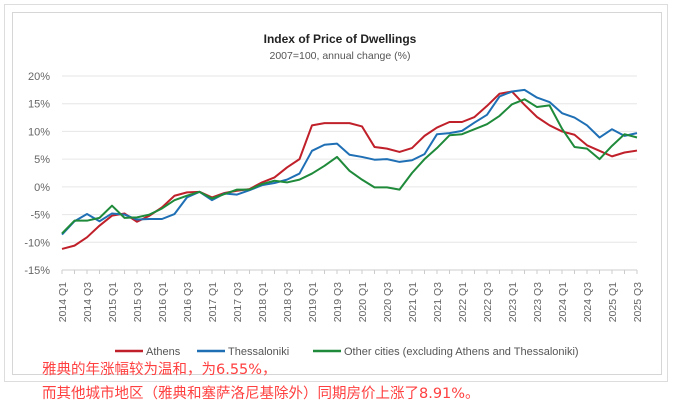 The width and height of the screenshot is (673, 412). What do you see at coordinates (37, 271) in the screenshot?
I see `y-tick-label: -15%` at bounding box center [37, 271].